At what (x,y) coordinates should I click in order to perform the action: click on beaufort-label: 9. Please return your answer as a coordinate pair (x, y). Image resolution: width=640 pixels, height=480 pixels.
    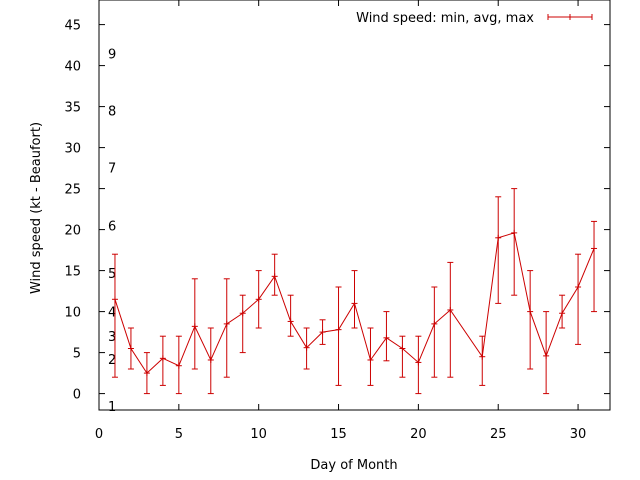
    Looking at the image, I should click on (112, 54).